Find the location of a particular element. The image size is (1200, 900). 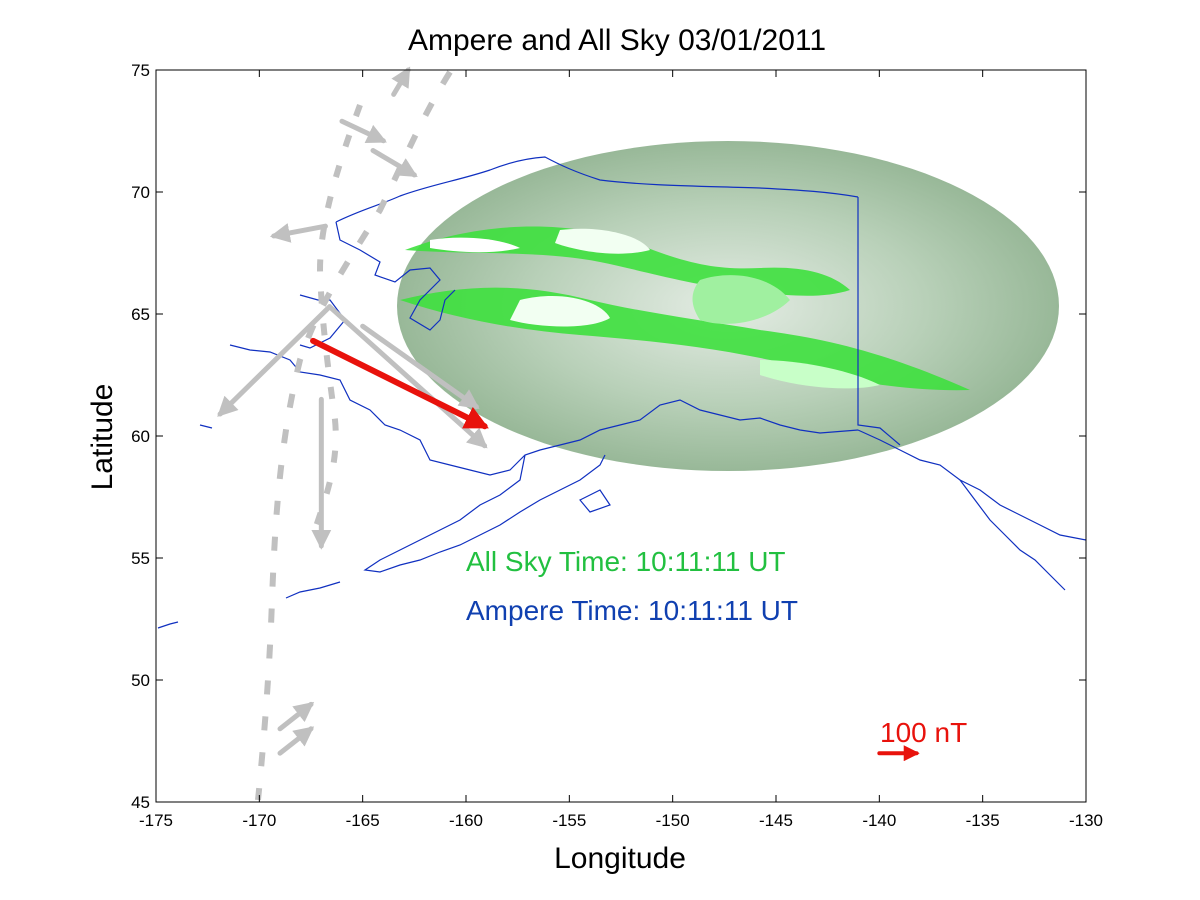

all-sky-time-label: All Sky Time: 10:11:11 UT is located at coordinates (626, 561).